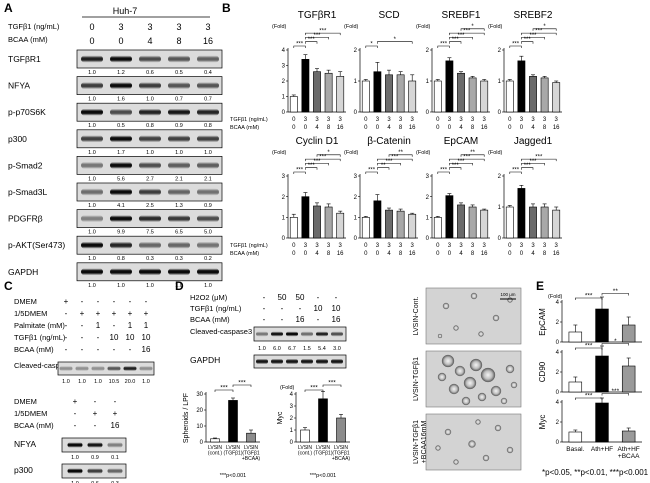  I want to click on bar-chart-jagged1: Jagged1(Fold)012************0 3 3 3 30 0 4 8 16, so click(525, 196).